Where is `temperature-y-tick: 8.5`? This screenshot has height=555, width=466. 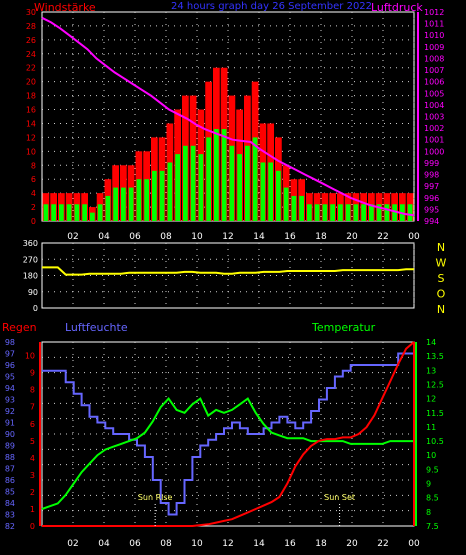 temperature-y-tick: 8.5 is located at coordinates (432, 498).